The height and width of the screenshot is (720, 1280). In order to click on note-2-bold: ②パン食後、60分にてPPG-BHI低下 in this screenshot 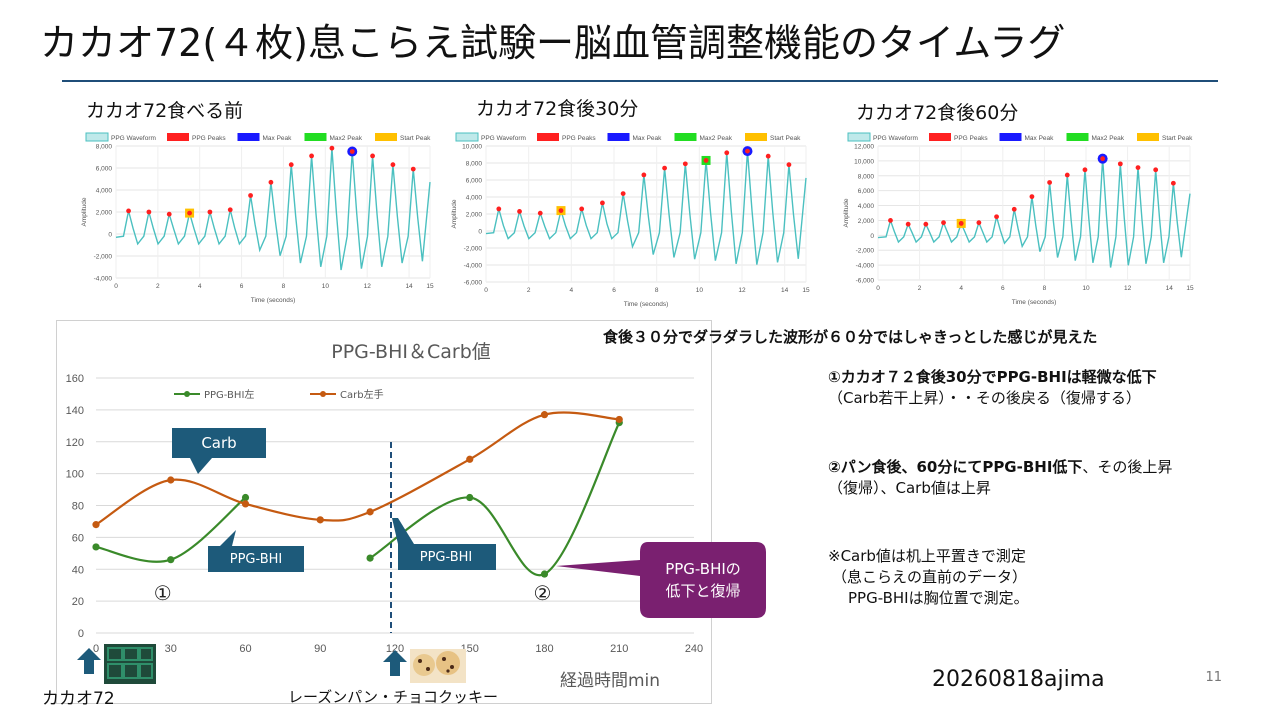, I will do `click(955, 467)`.